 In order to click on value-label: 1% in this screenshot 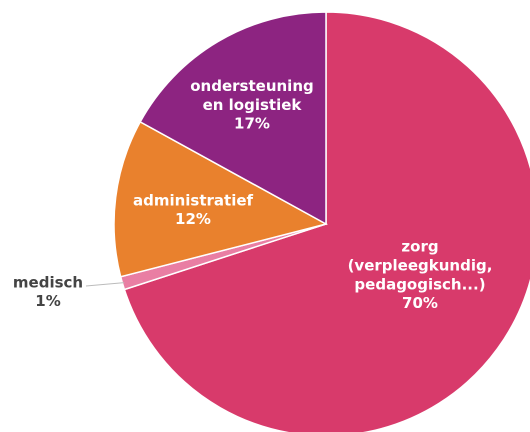, I will do `click(47, 301)`.